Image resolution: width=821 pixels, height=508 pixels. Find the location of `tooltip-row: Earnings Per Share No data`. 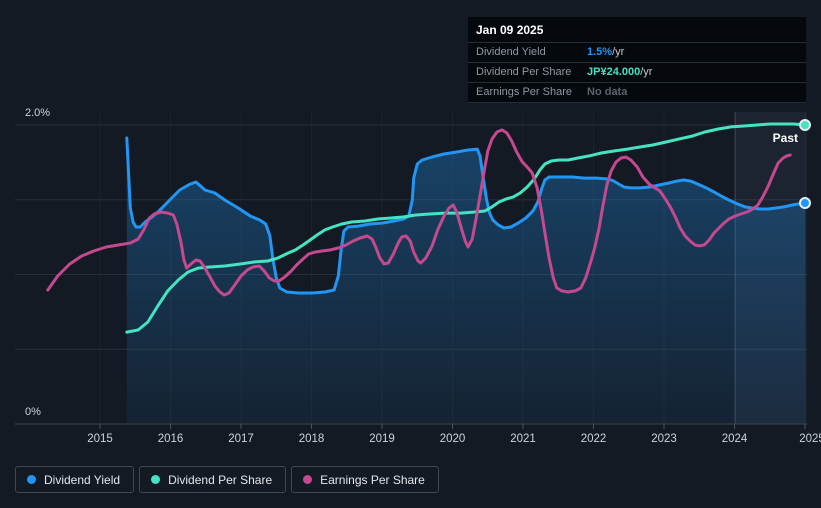

tooltip-row: Earnings Per Share No data is located at coordinates (637, 92).